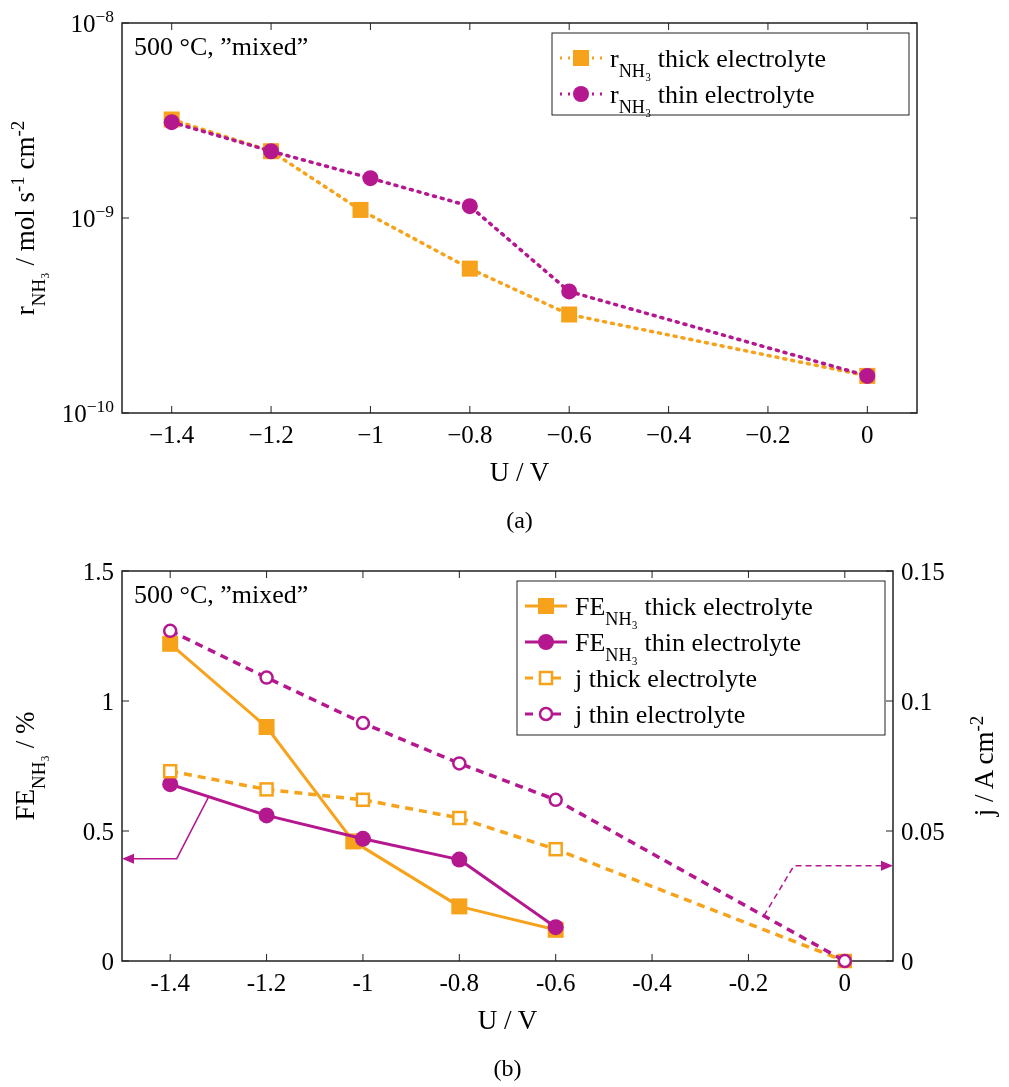  Describe the element at coordinates (555, 982) in the screenshot. I see `x-tick-label: -0.6` at that location.